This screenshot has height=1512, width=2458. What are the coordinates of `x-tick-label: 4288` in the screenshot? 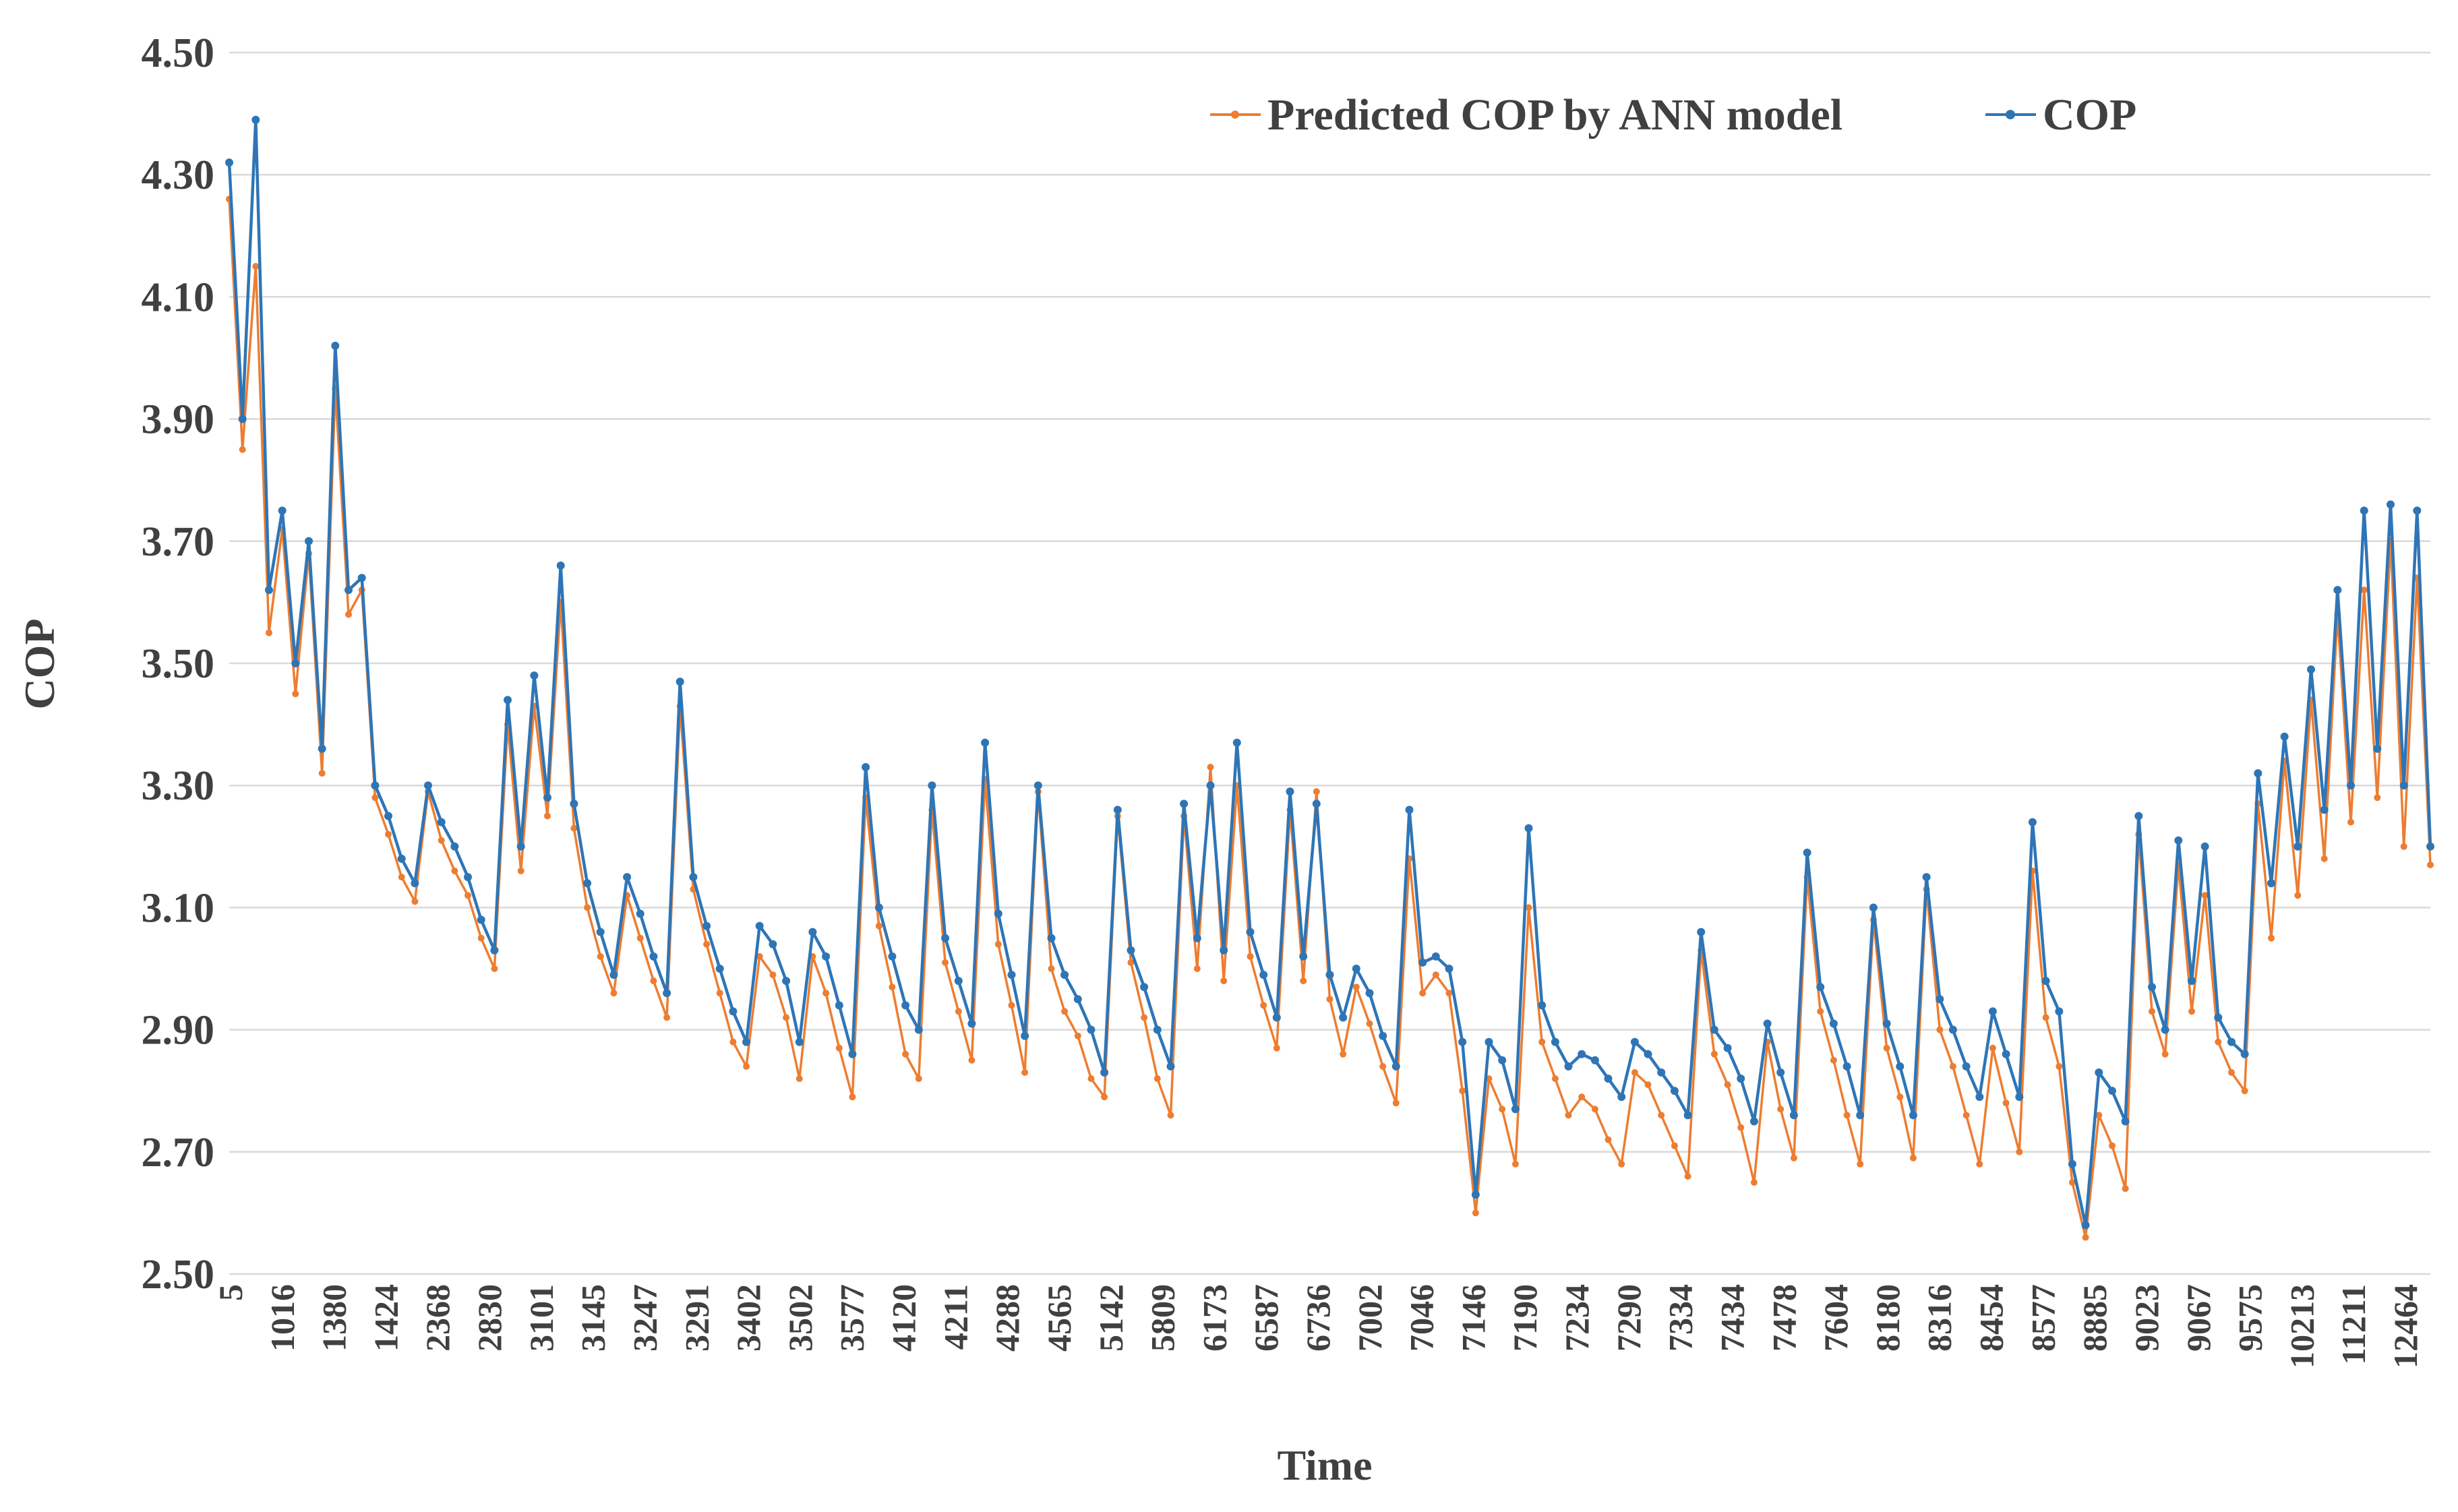 It's located at (1007, 1318).